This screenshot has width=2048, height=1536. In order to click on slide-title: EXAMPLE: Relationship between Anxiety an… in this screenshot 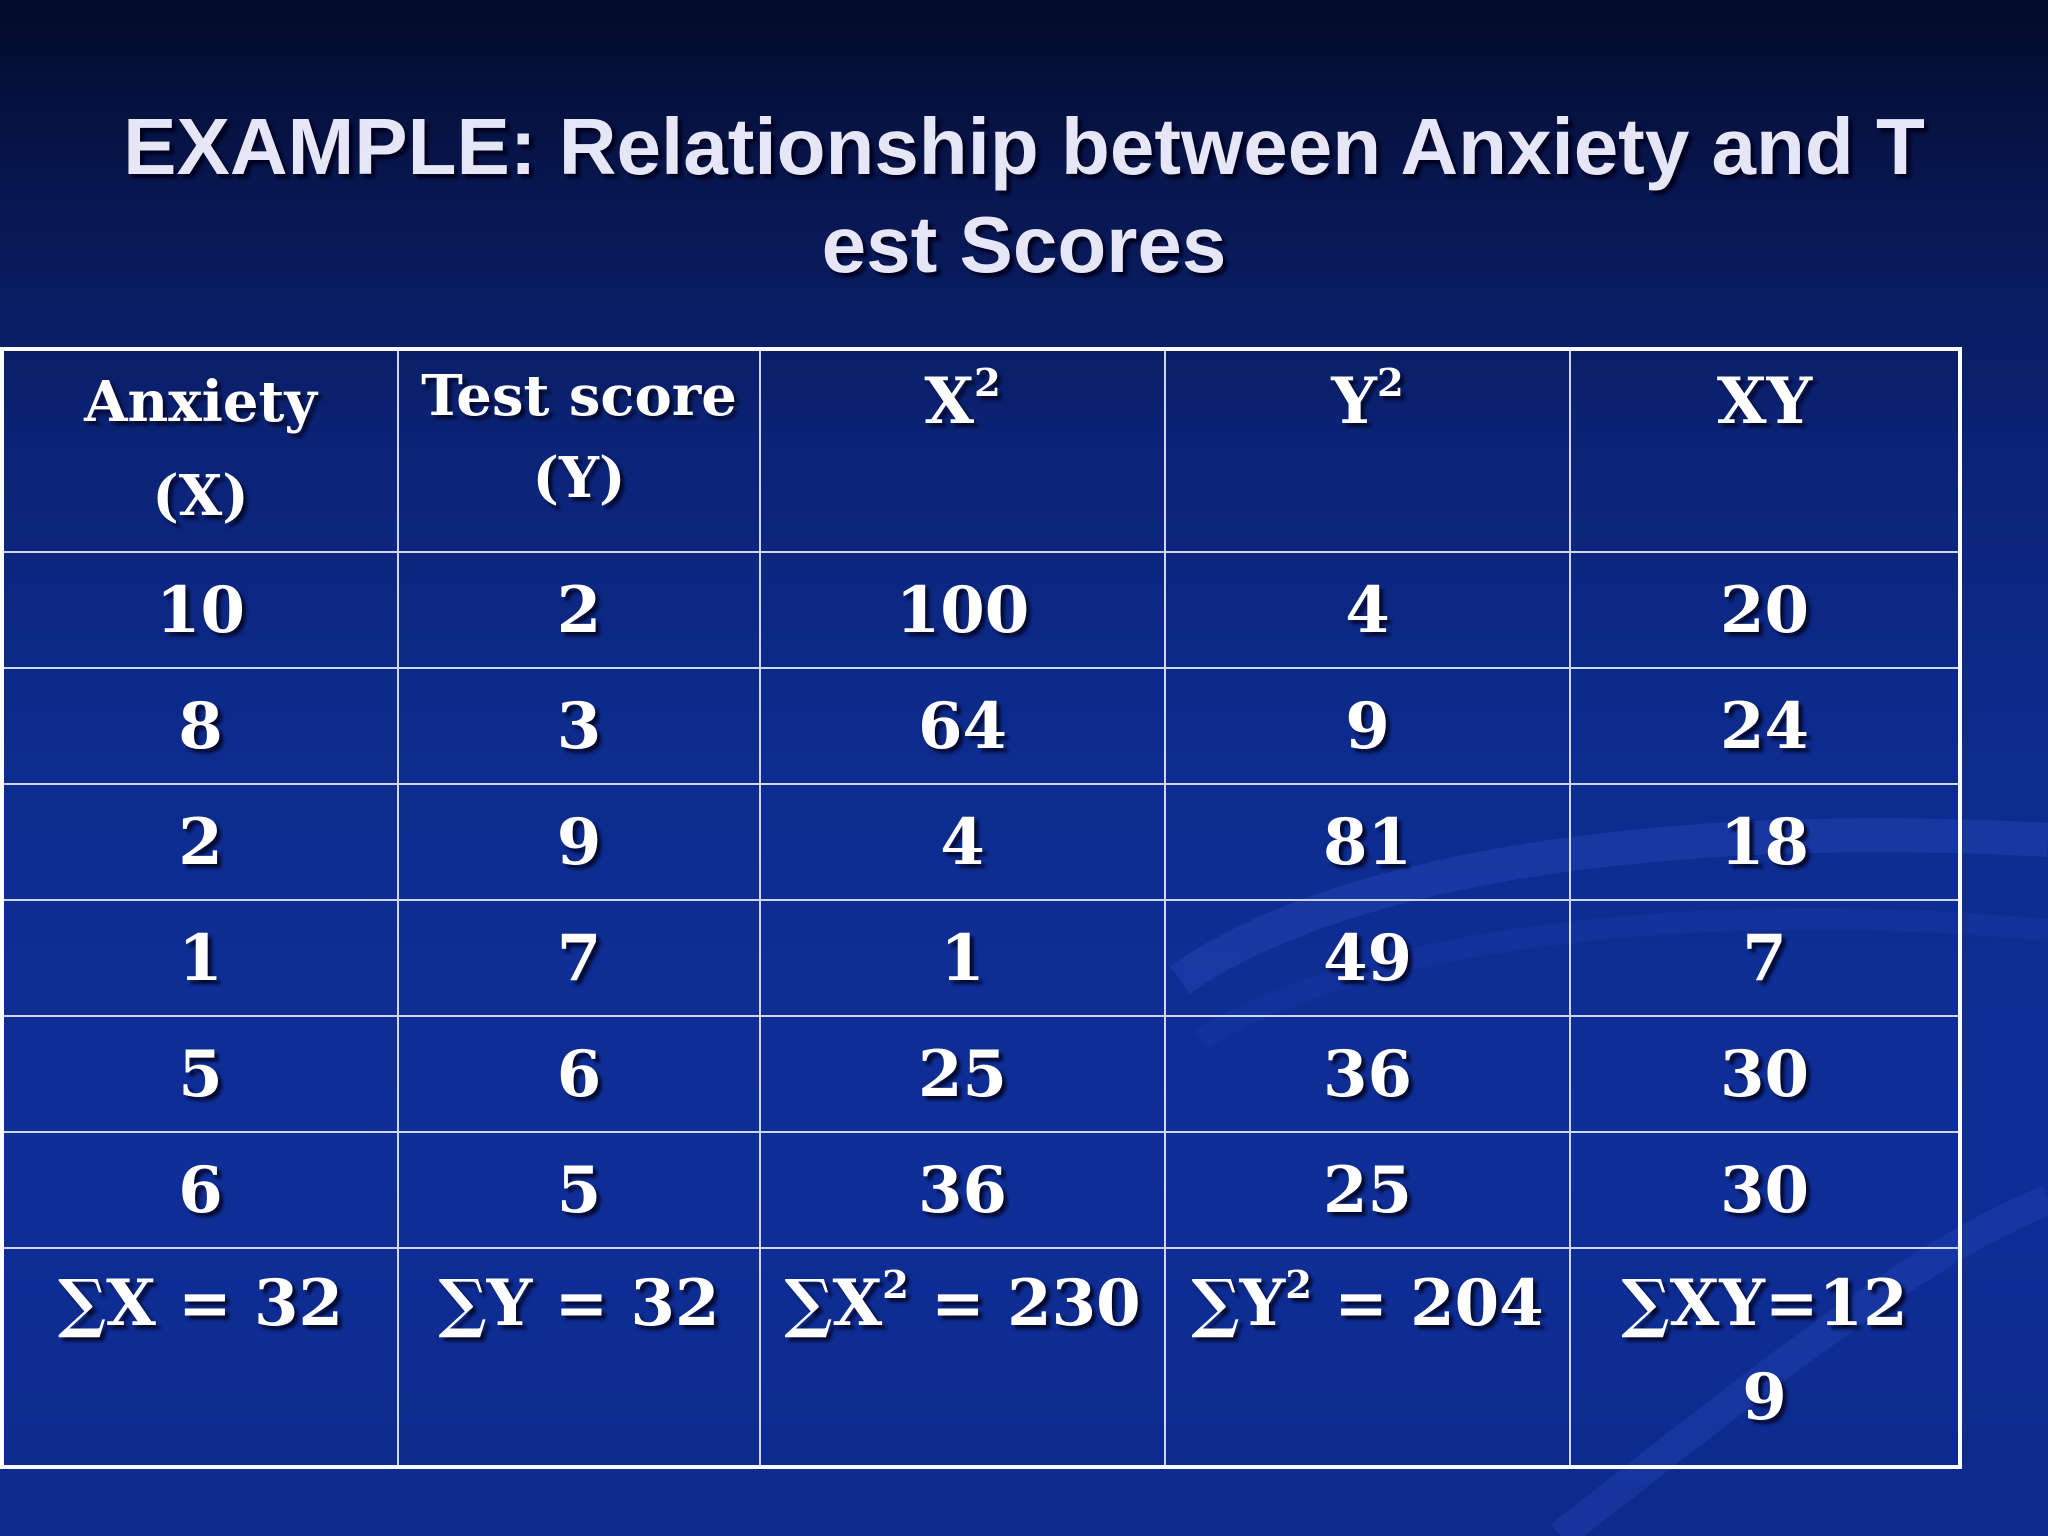, I will do `click(1024, 196)`.